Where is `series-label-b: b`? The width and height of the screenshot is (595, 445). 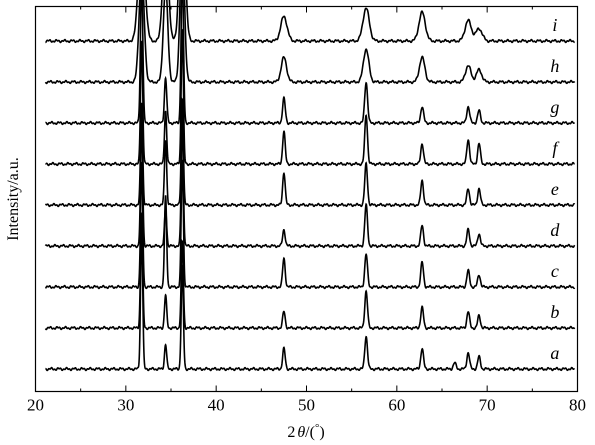
series-label-b: b is located at coordinates (554, 312).